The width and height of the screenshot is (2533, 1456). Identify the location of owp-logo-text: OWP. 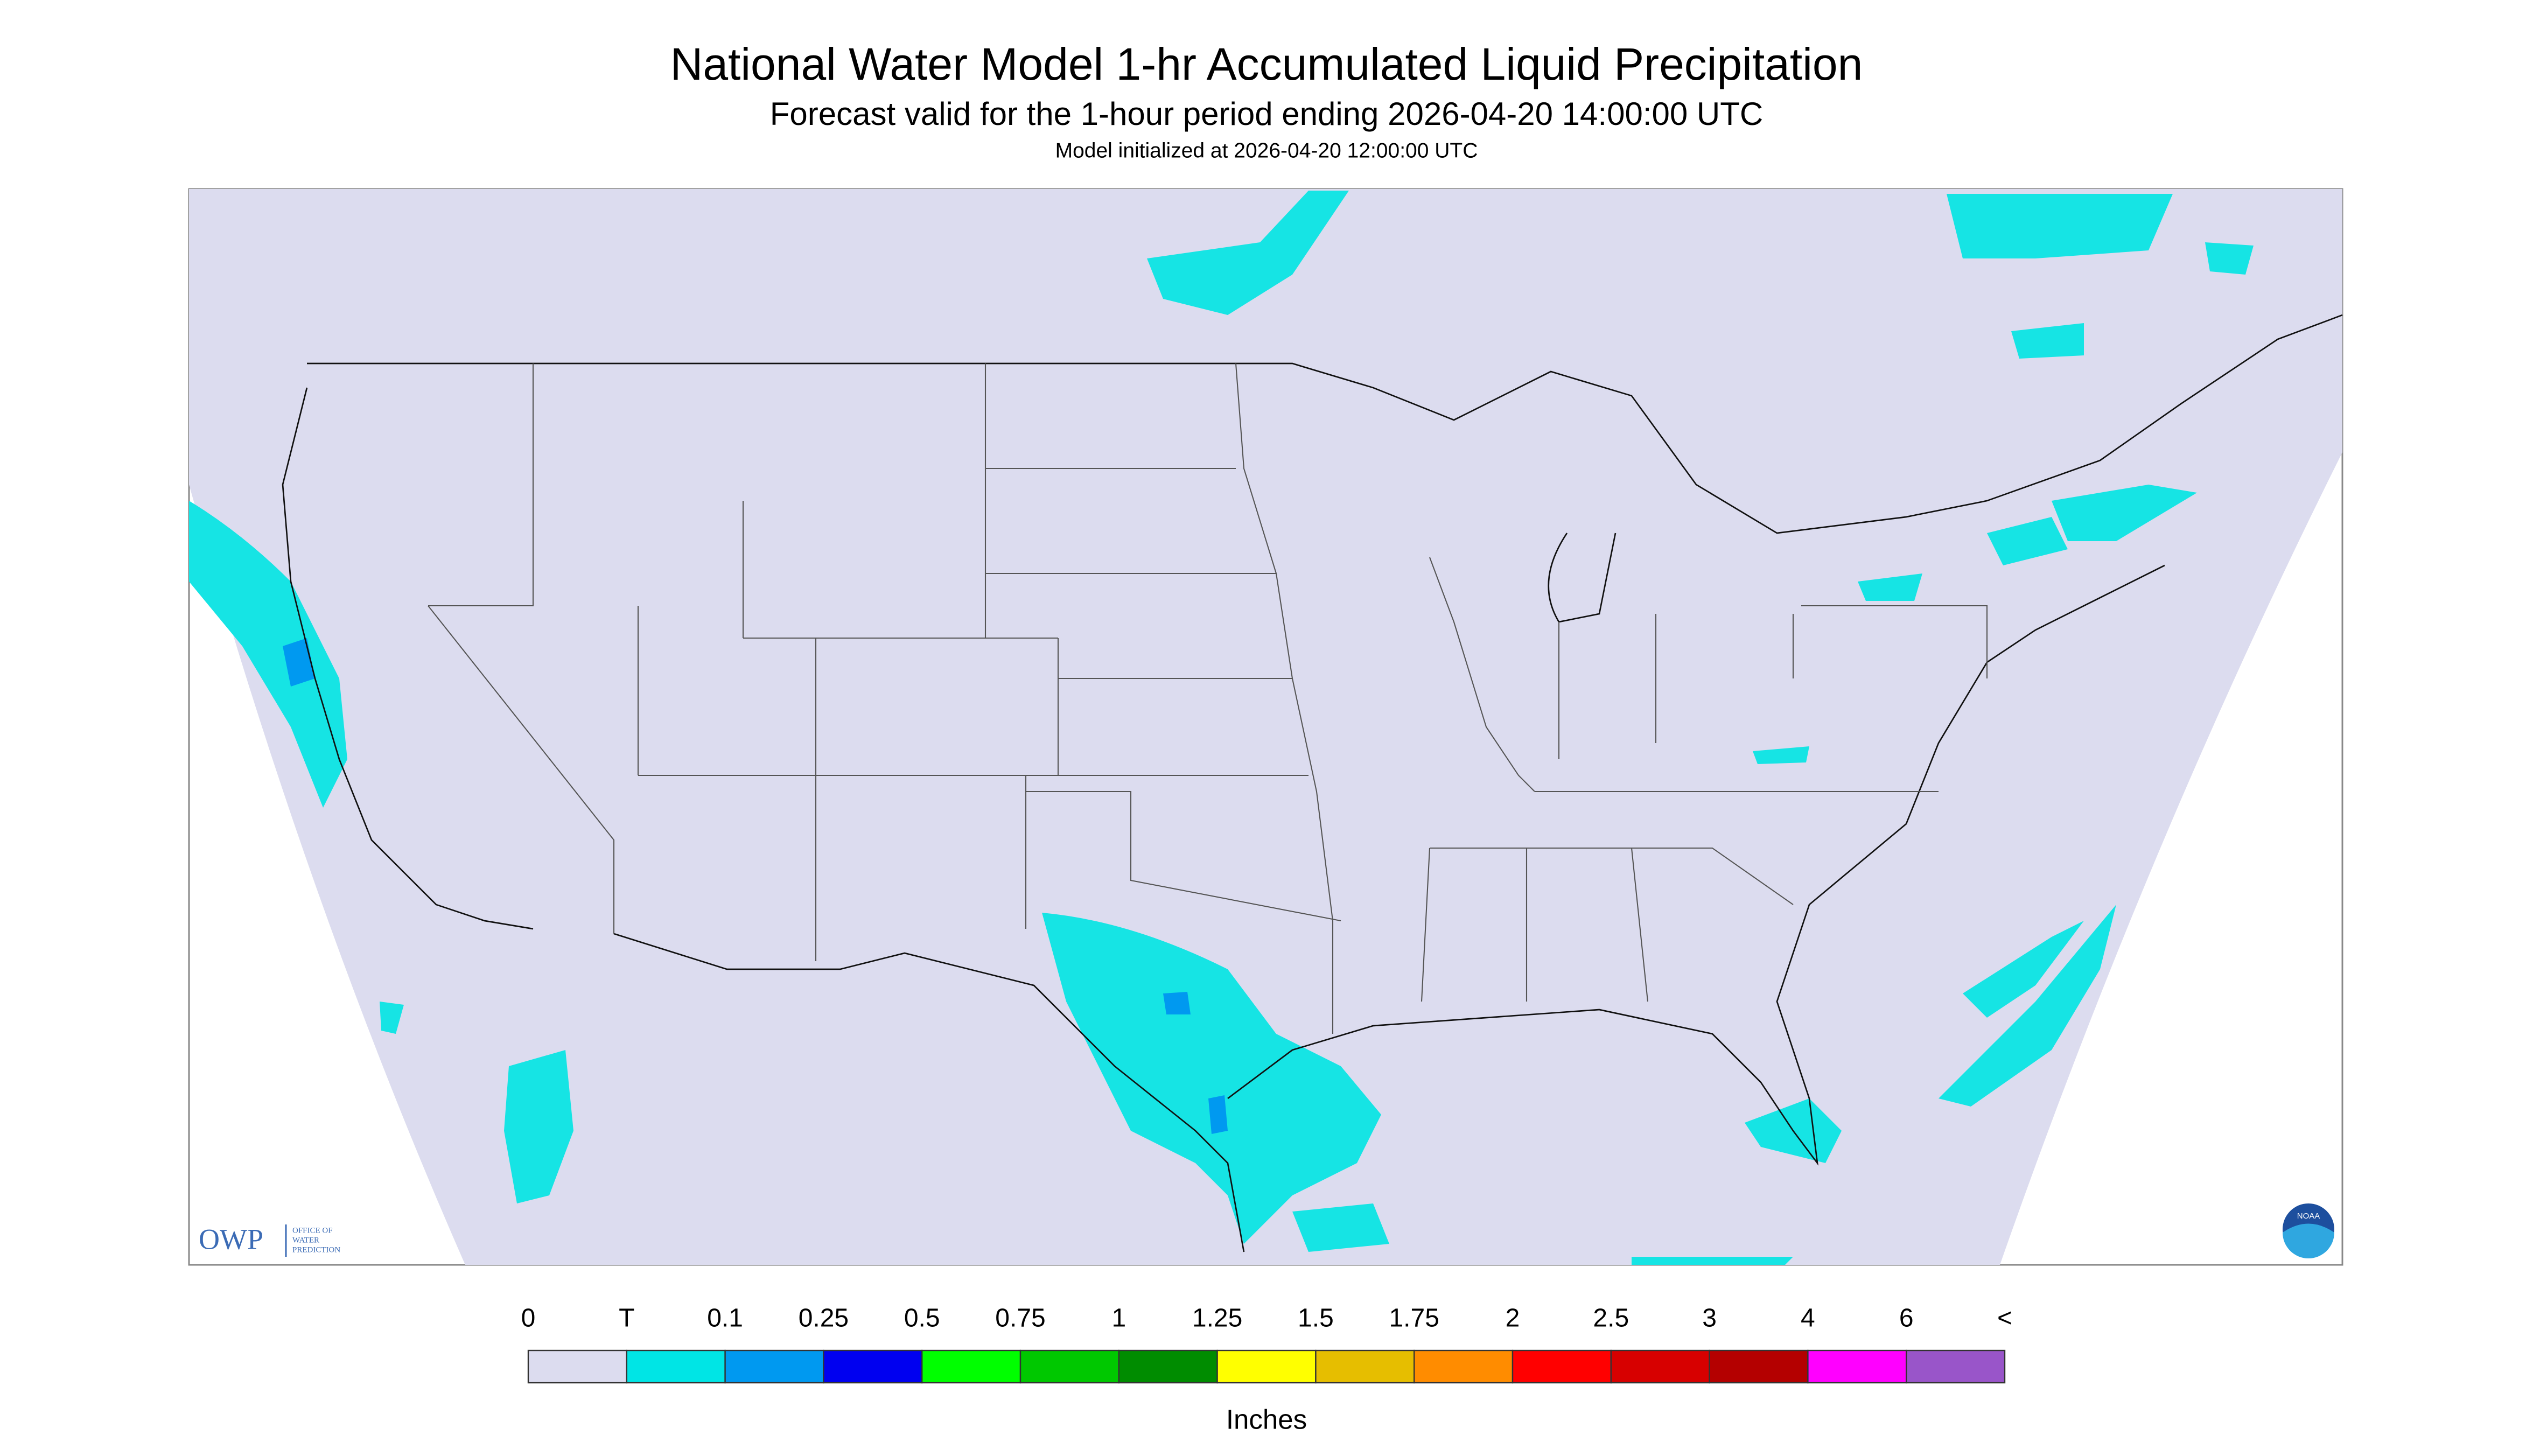
(231, 1239).